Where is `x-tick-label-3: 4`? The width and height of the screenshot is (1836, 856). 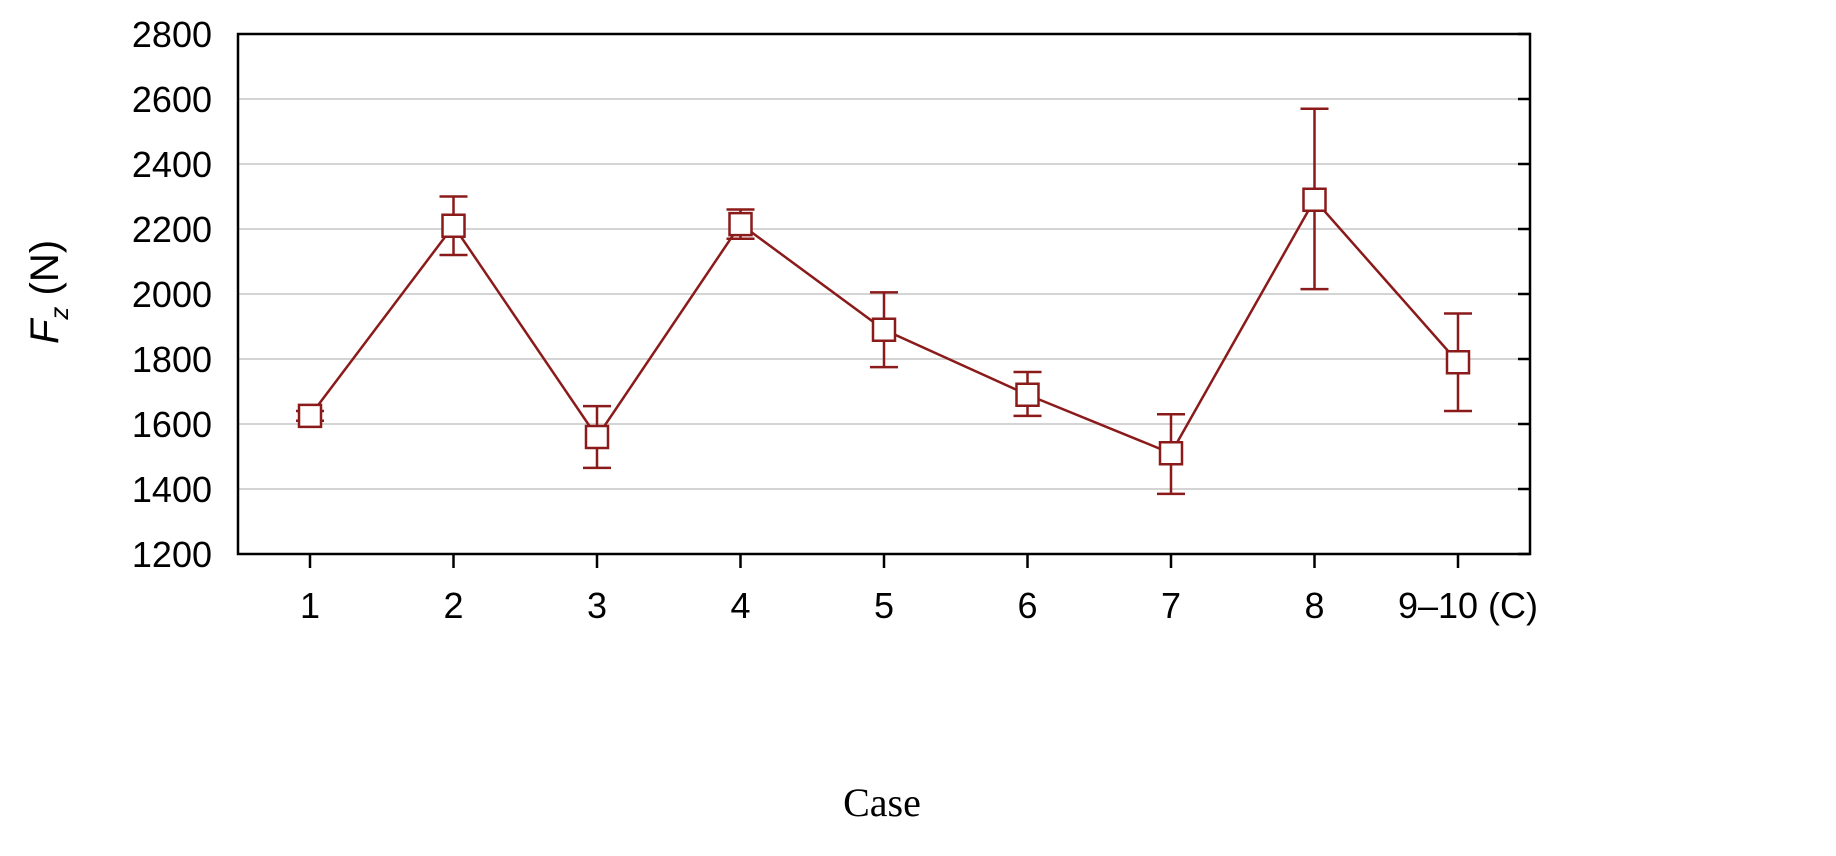 x-tick-label-3: 4 is located at coordinates (740, 605).